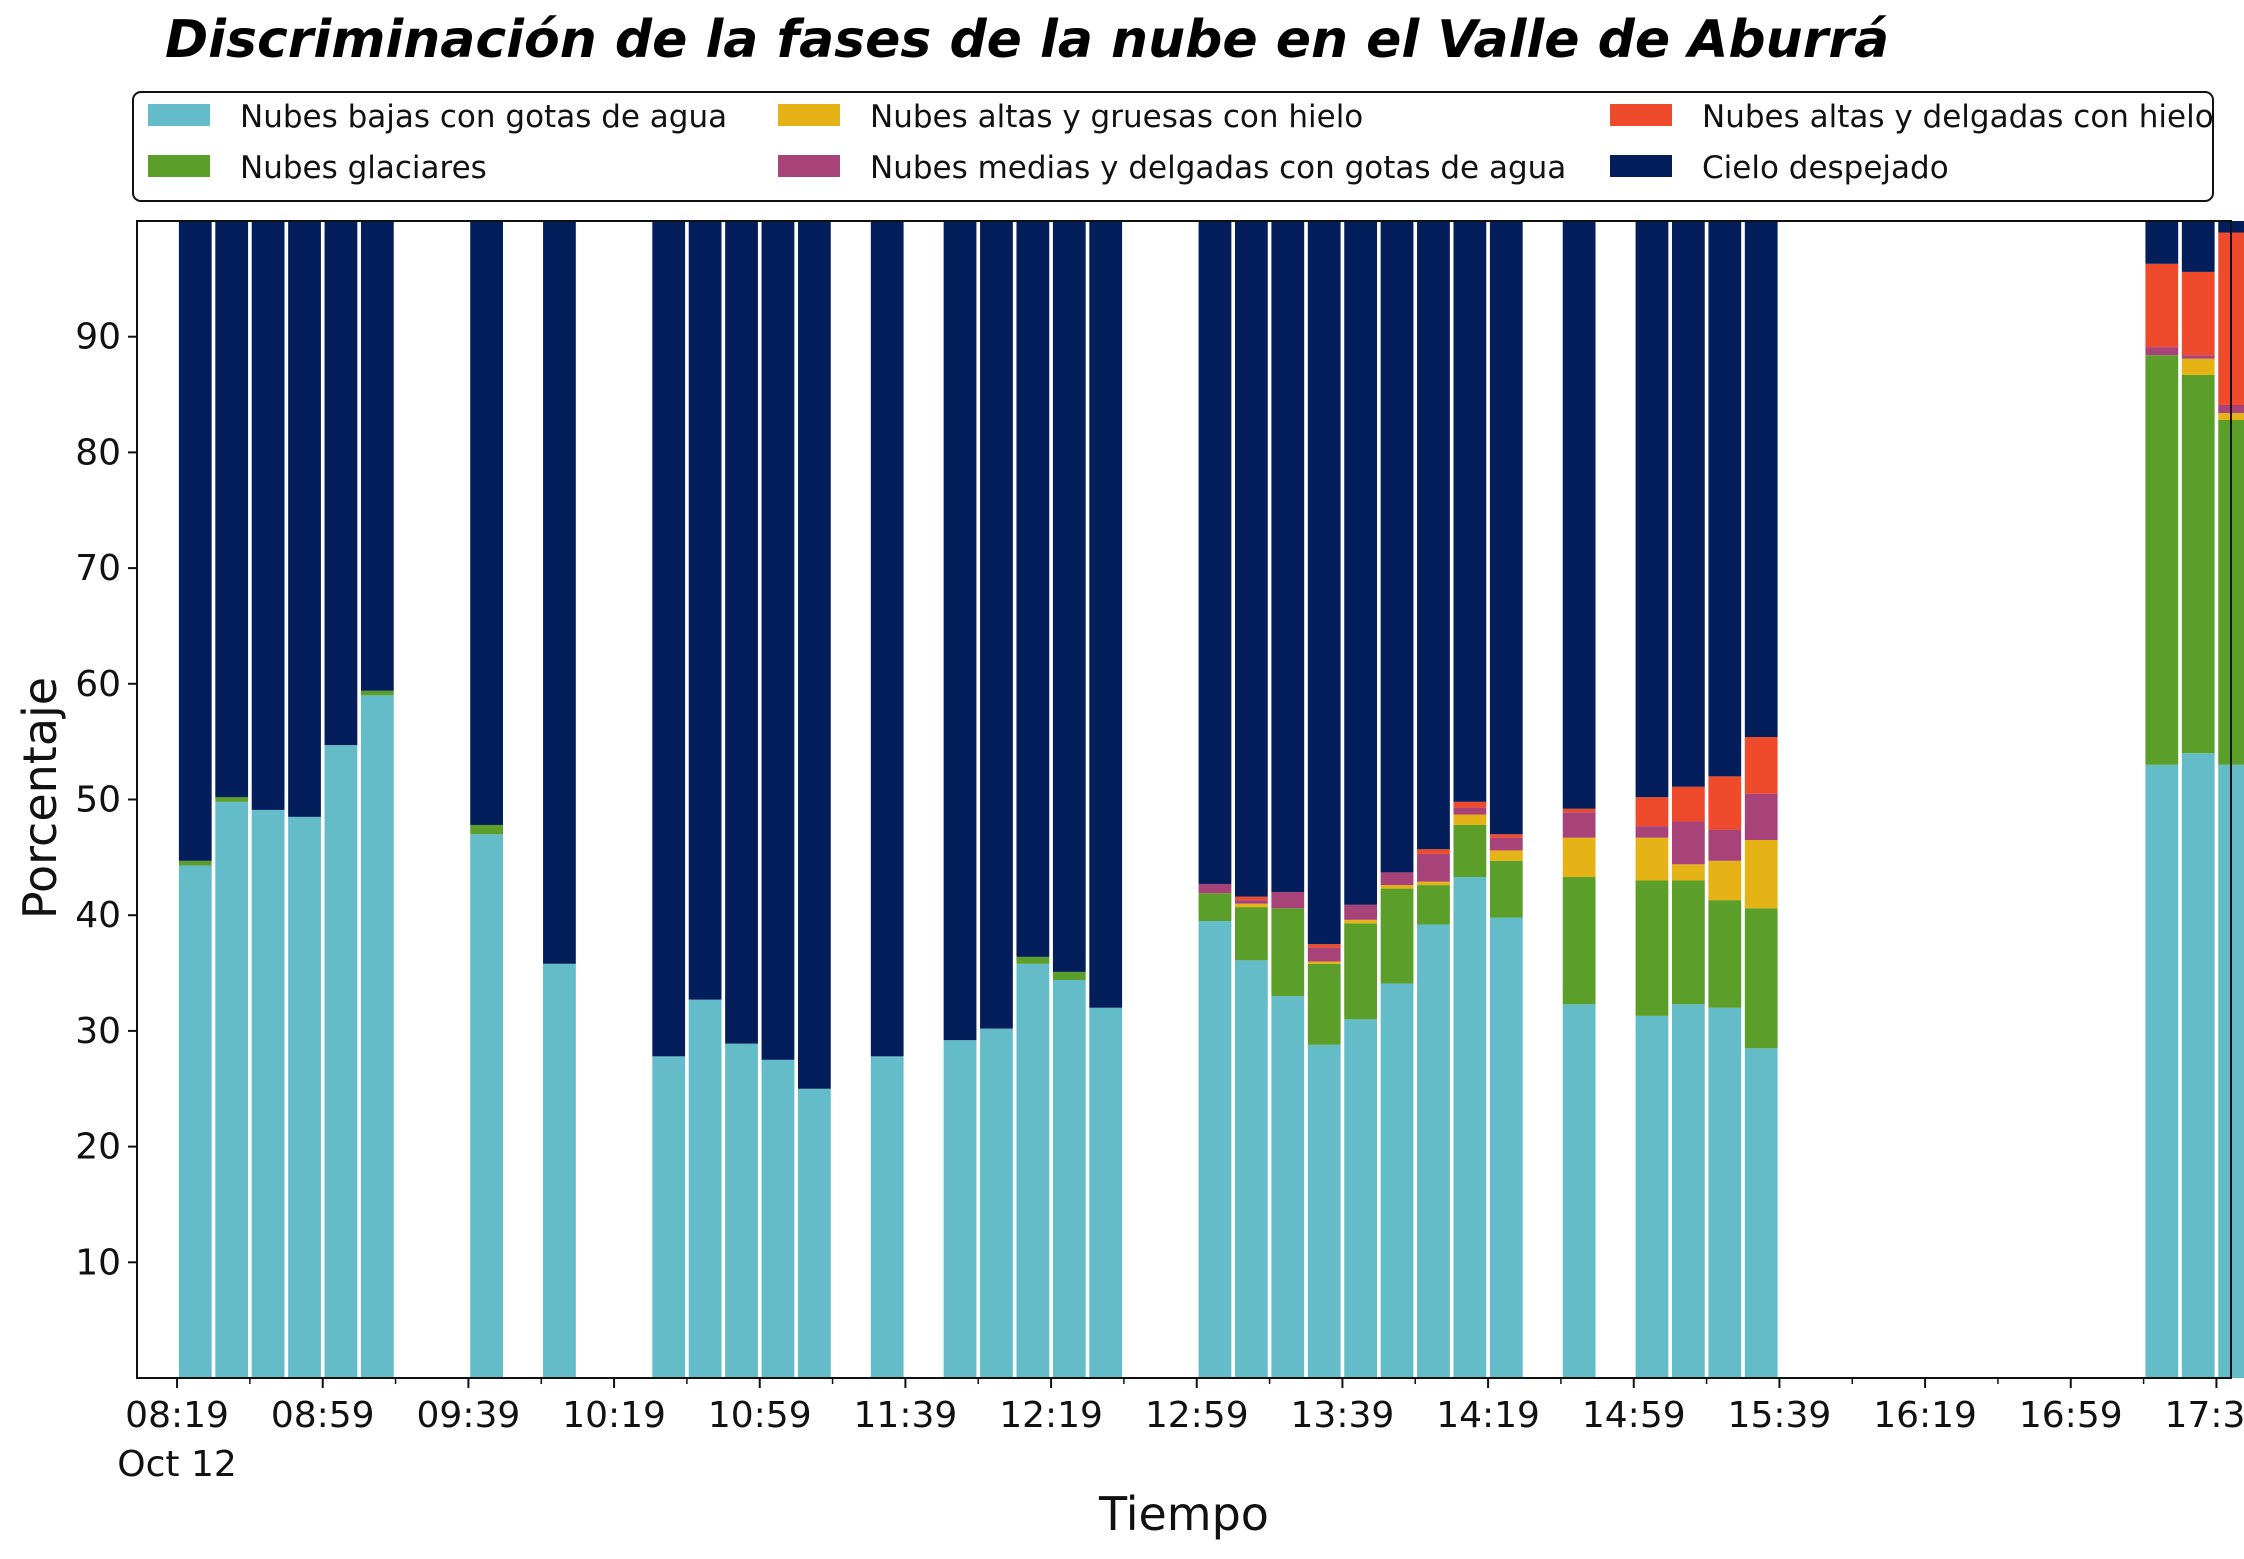  Describe the element at coordinates (177, 1415) in the screenshot. I see `x-tick-label: 08:19` at that location.